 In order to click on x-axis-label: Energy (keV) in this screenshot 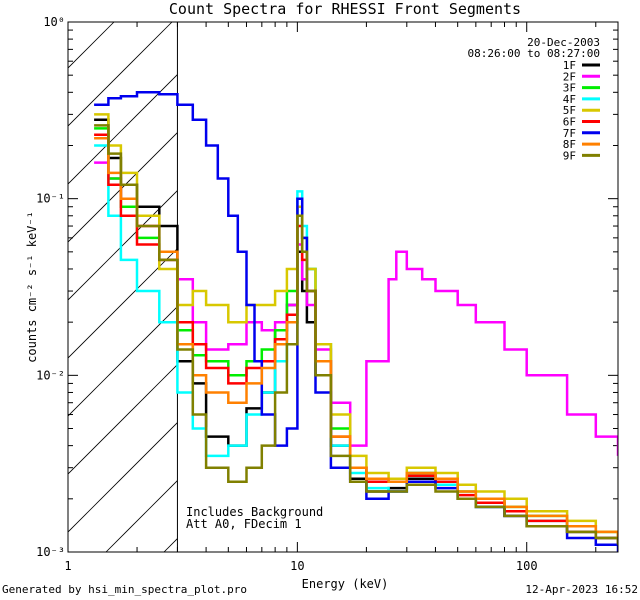, I will do `click(345, 584)`.